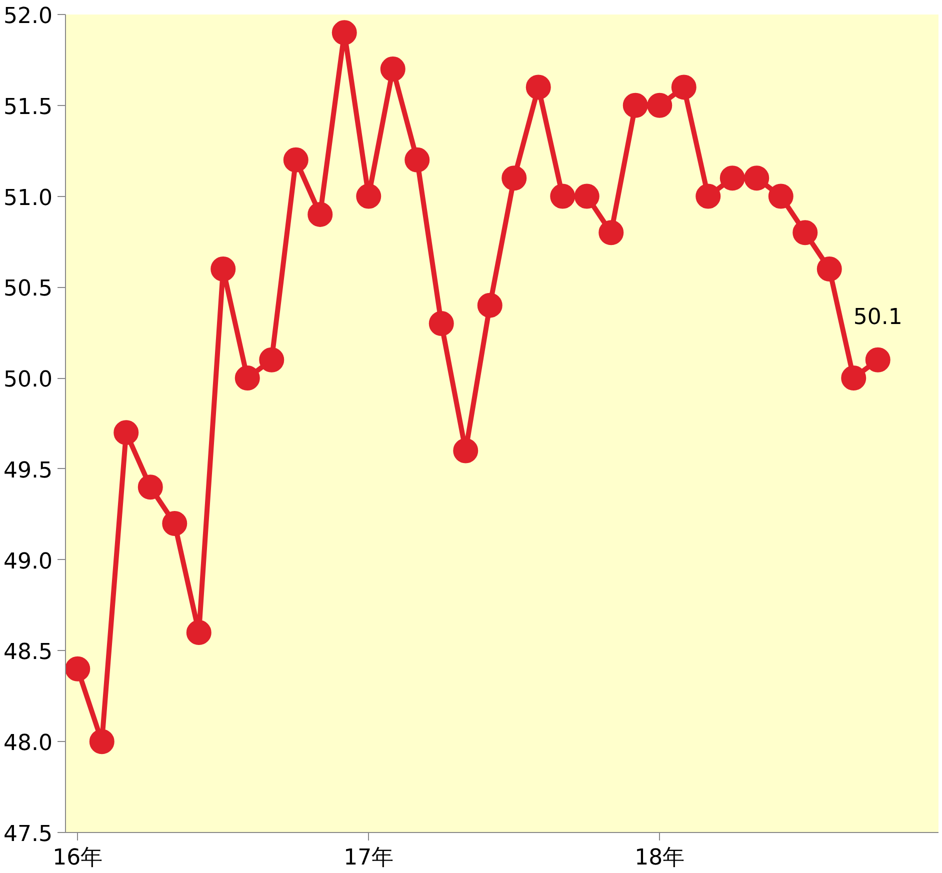 Image resolution: width=942 pixels, height=873 pixels. What do you see at coordinates (877, 317) in the screenshot?
I see `data-label: 50.1` at bounding box center [877, 317].